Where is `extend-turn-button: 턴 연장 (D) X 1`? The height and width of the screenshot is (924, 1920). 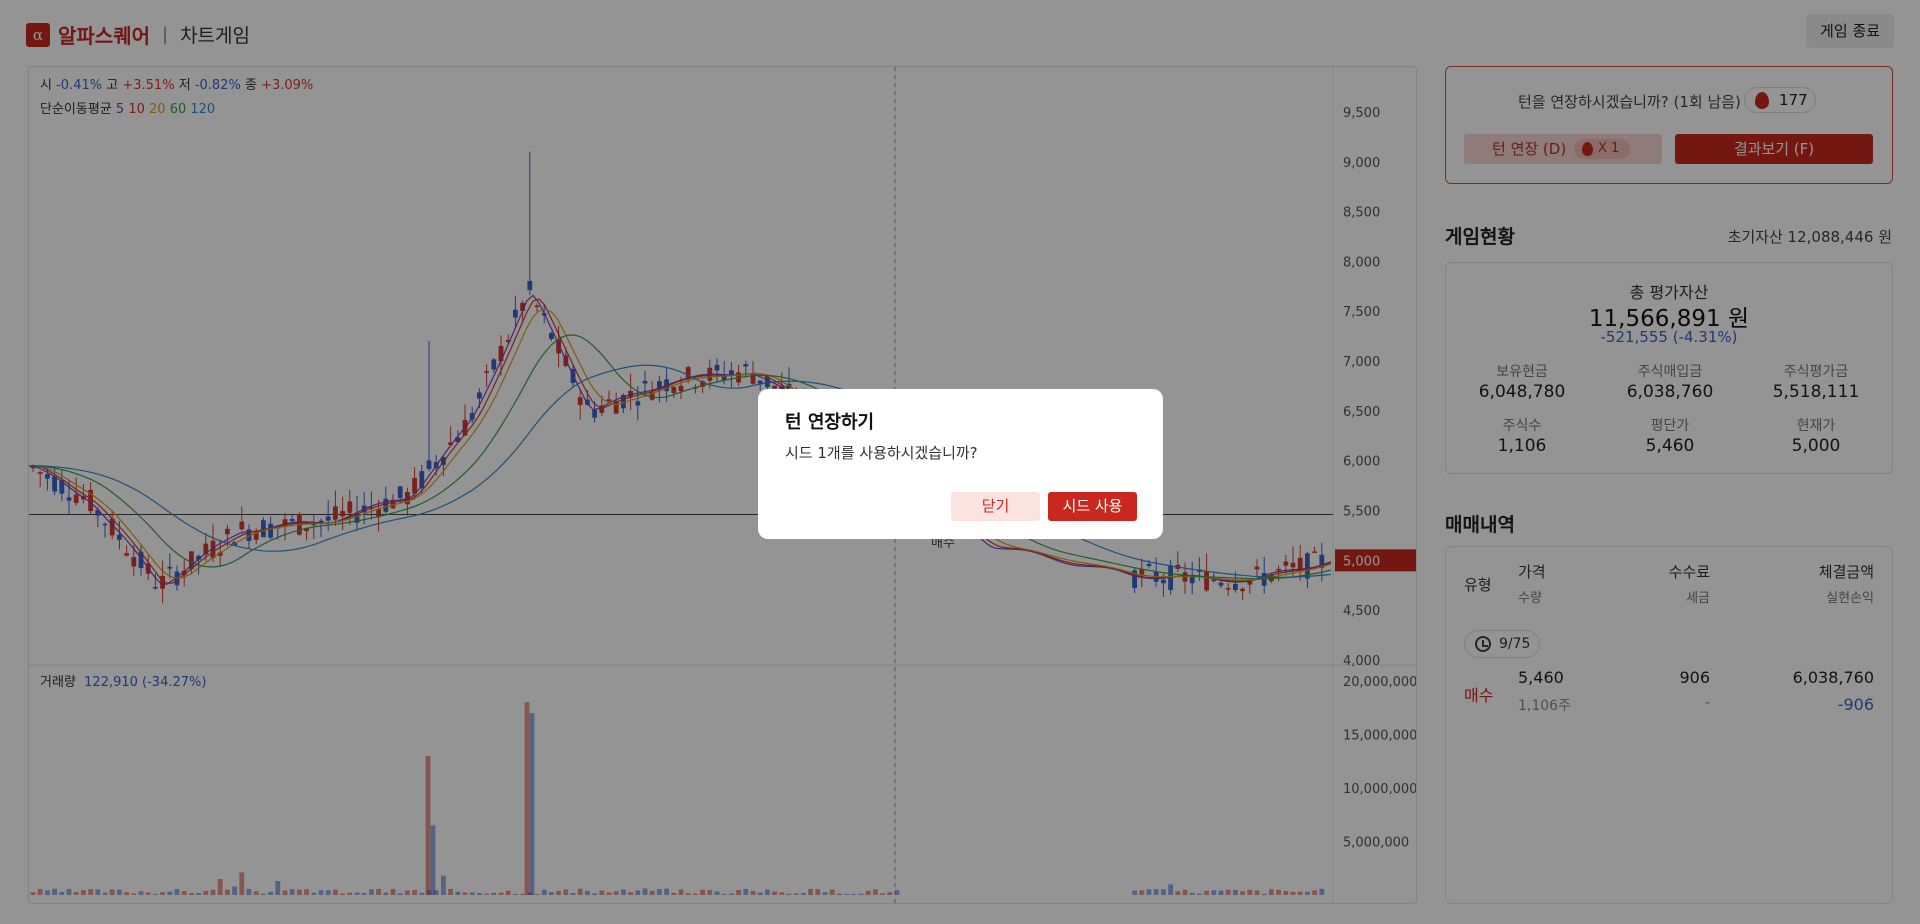
extend-turn-button: 턴 연장 (D) X 1 is located at coordinates (1563, 149).